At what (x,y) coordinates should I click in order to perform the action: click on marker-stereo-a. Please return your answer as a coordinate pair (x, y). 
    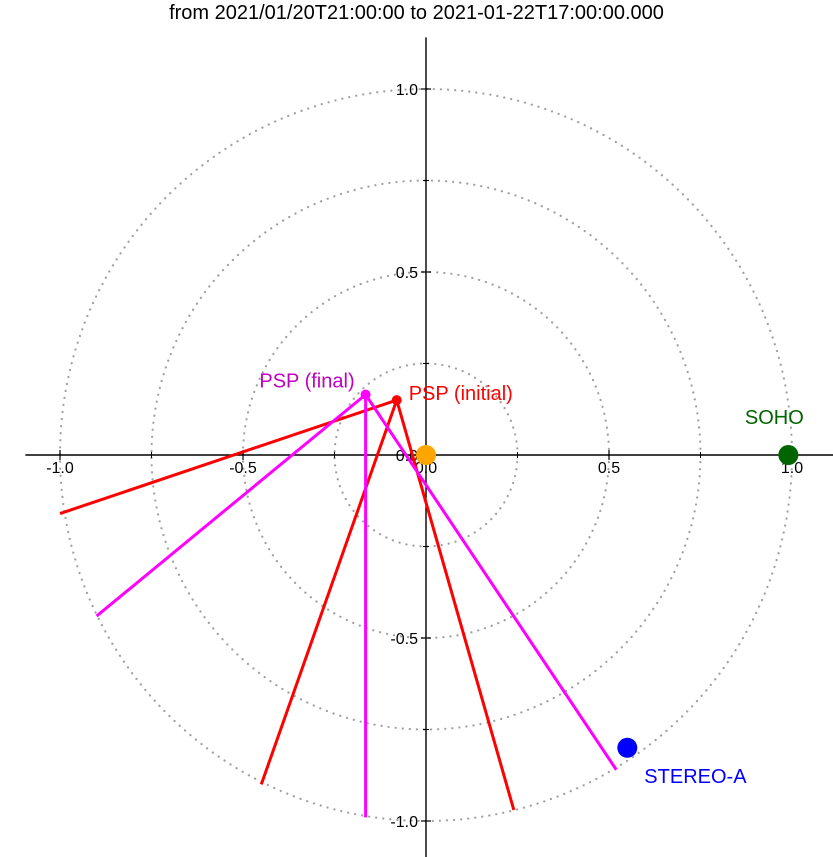
    Looking at the image, I should click on (627, 747).